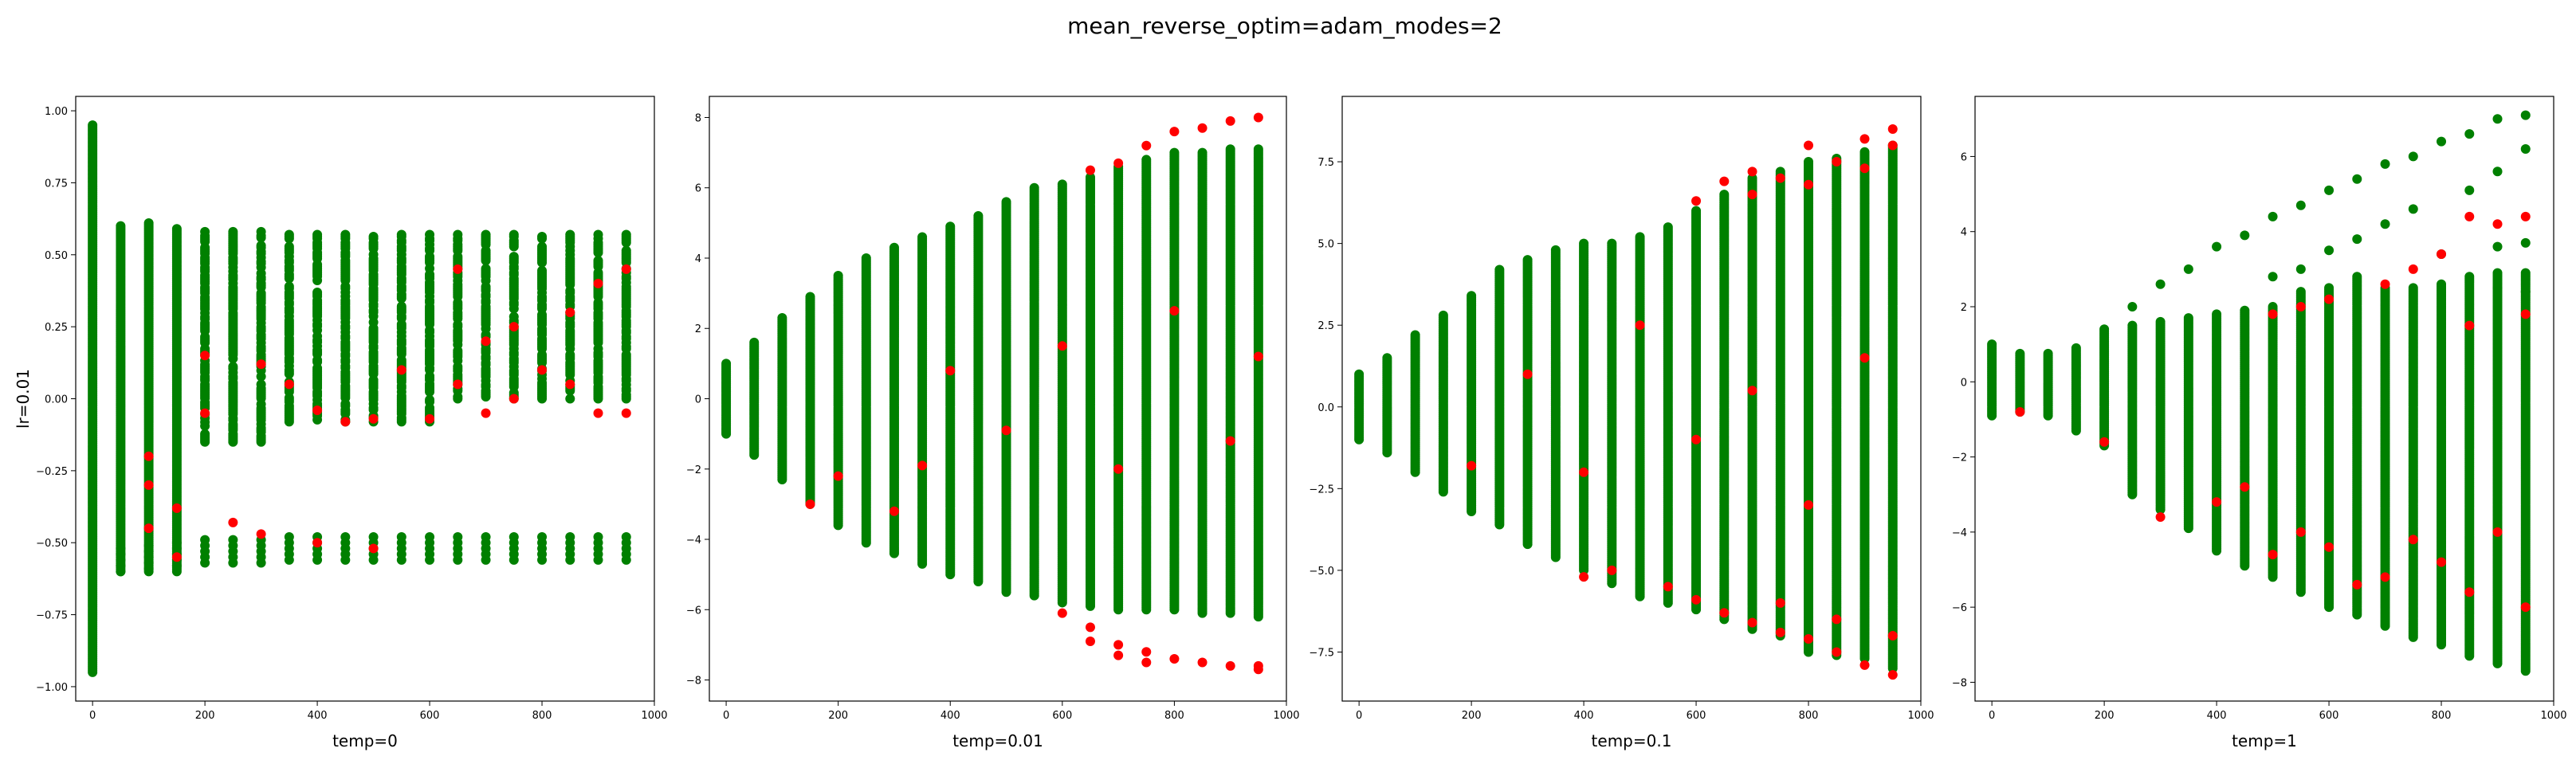 Image resolution: width=2576 pixels, height=764 pixels. I want to click on y-tick-label: 0.25, so click(56, 328).